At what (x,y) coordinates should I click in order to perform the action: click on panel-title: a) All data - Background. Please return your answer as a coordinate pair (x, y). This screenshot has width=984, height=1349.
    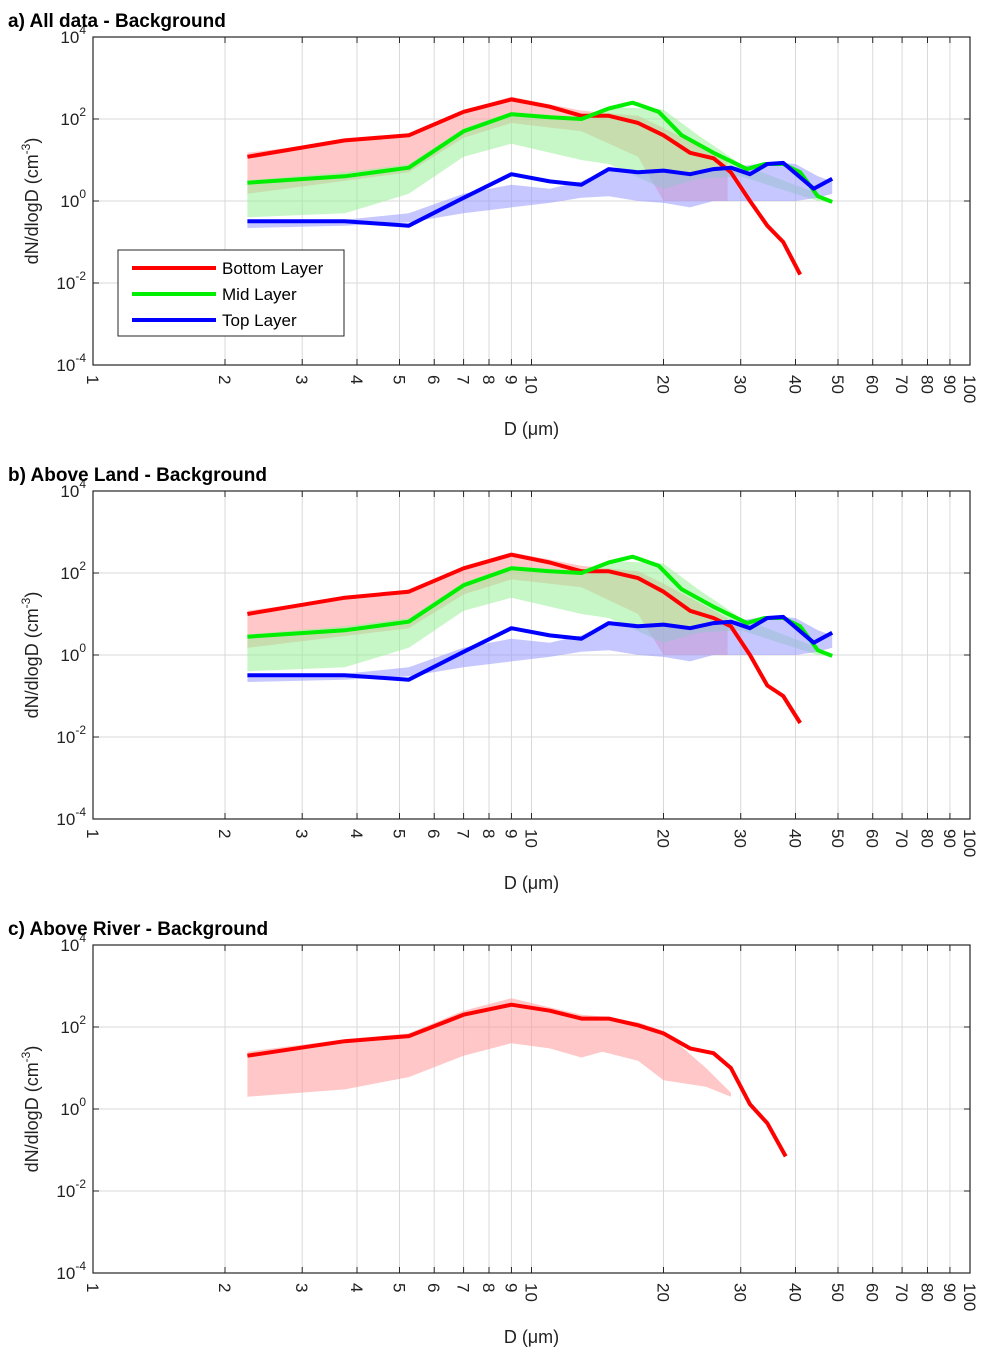
    Looking at the image, I should click on (117, 21).